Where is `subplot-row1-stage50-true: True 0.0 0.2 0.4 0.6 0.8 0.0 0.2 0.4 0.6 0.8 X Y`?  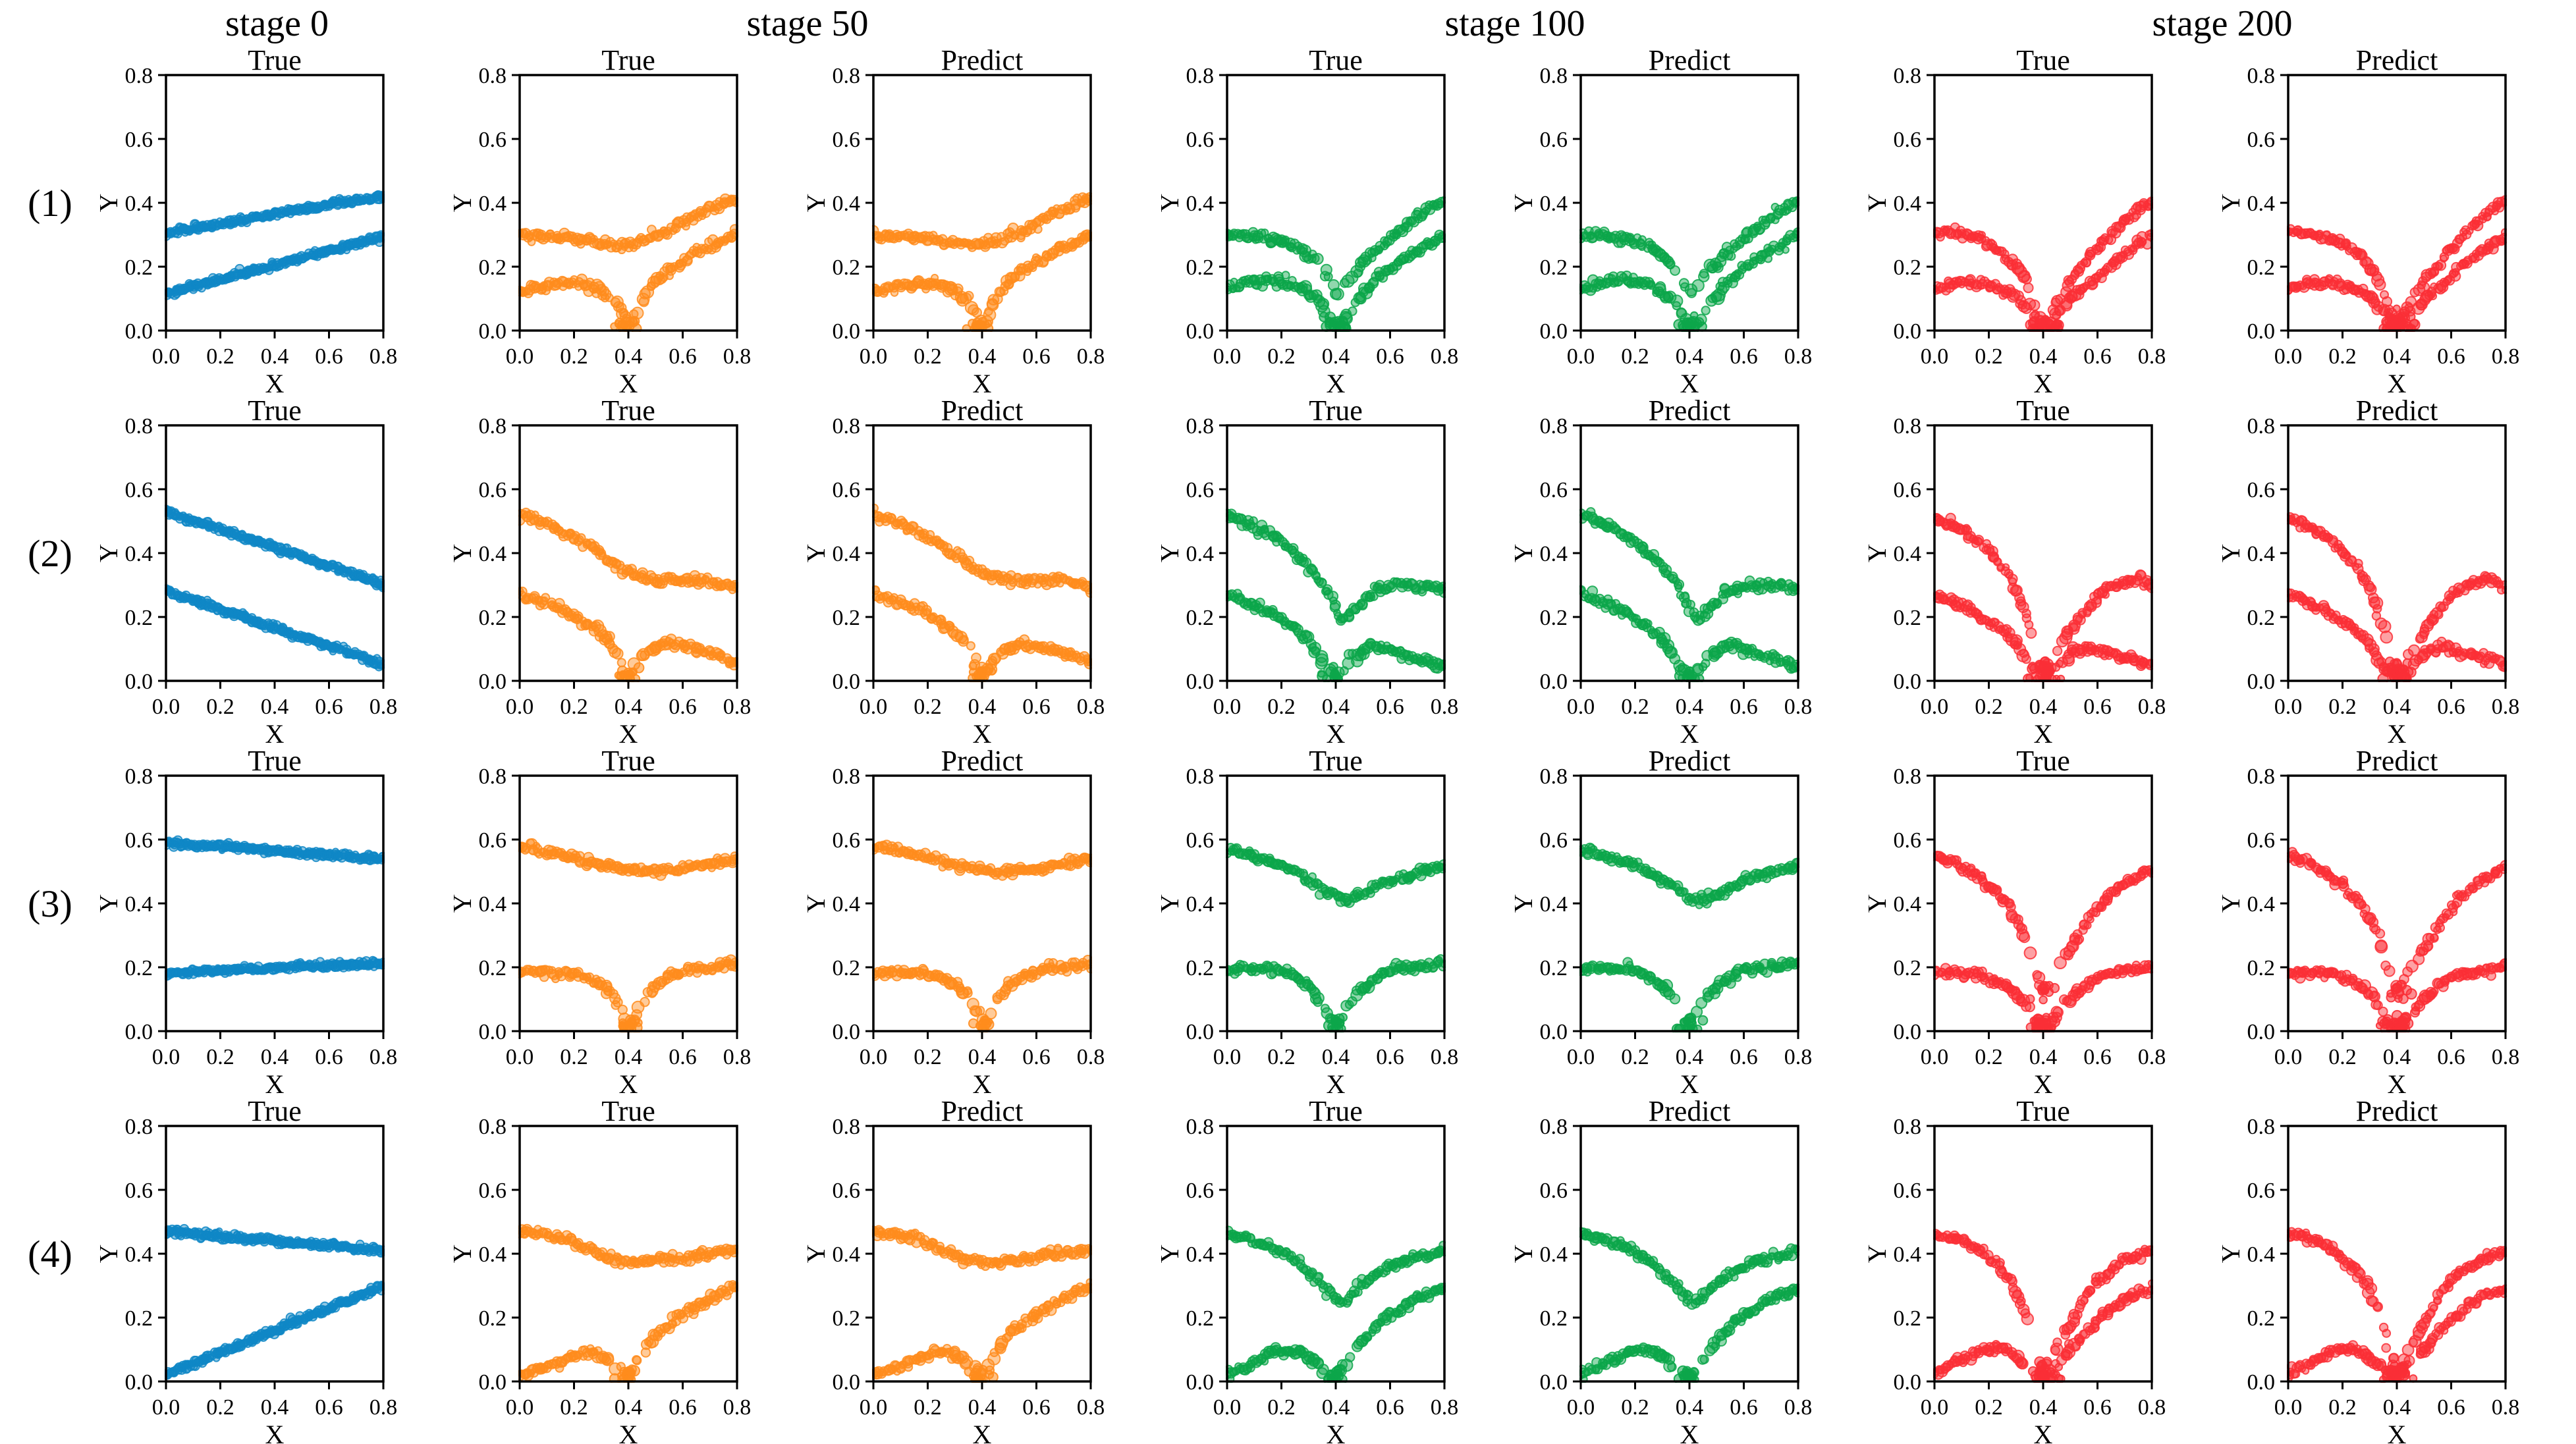 subplot-row1-stage50-true: True 0.0 0.2 0.4 0.6 0.8 0.0 0.2 0.4 0.6 0.8 X Y is located at coordinates (627, 221).